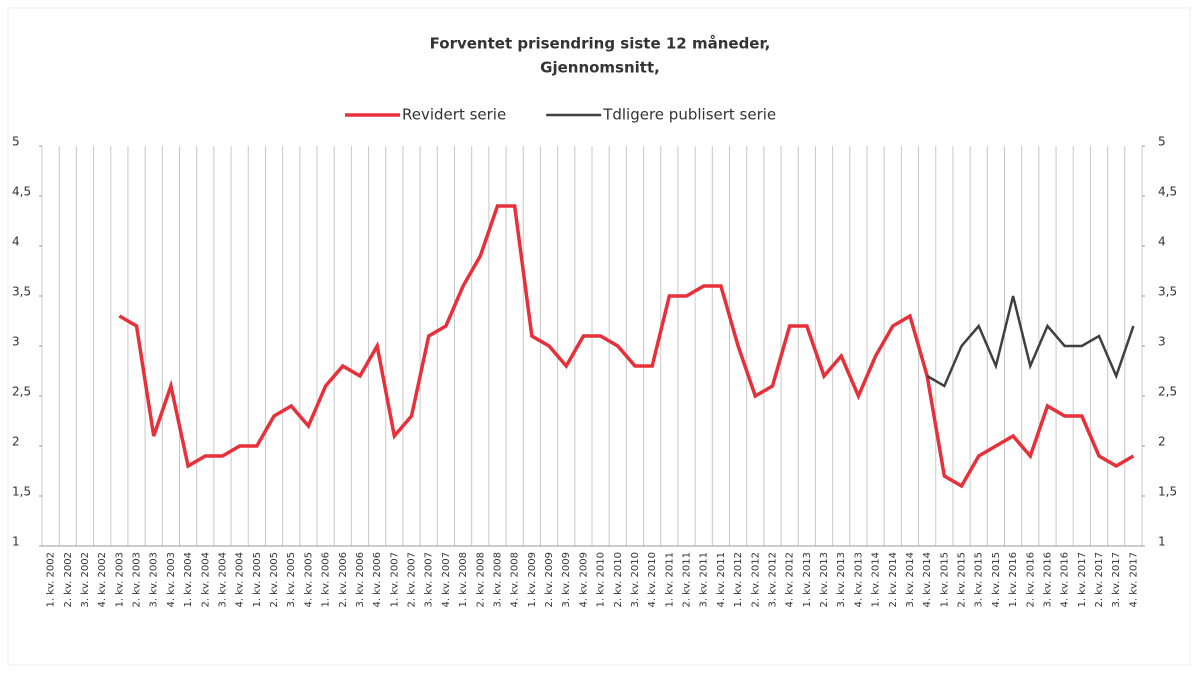  I want to click on x-tick-label: 4. kv. 2004, so click(240, 579).